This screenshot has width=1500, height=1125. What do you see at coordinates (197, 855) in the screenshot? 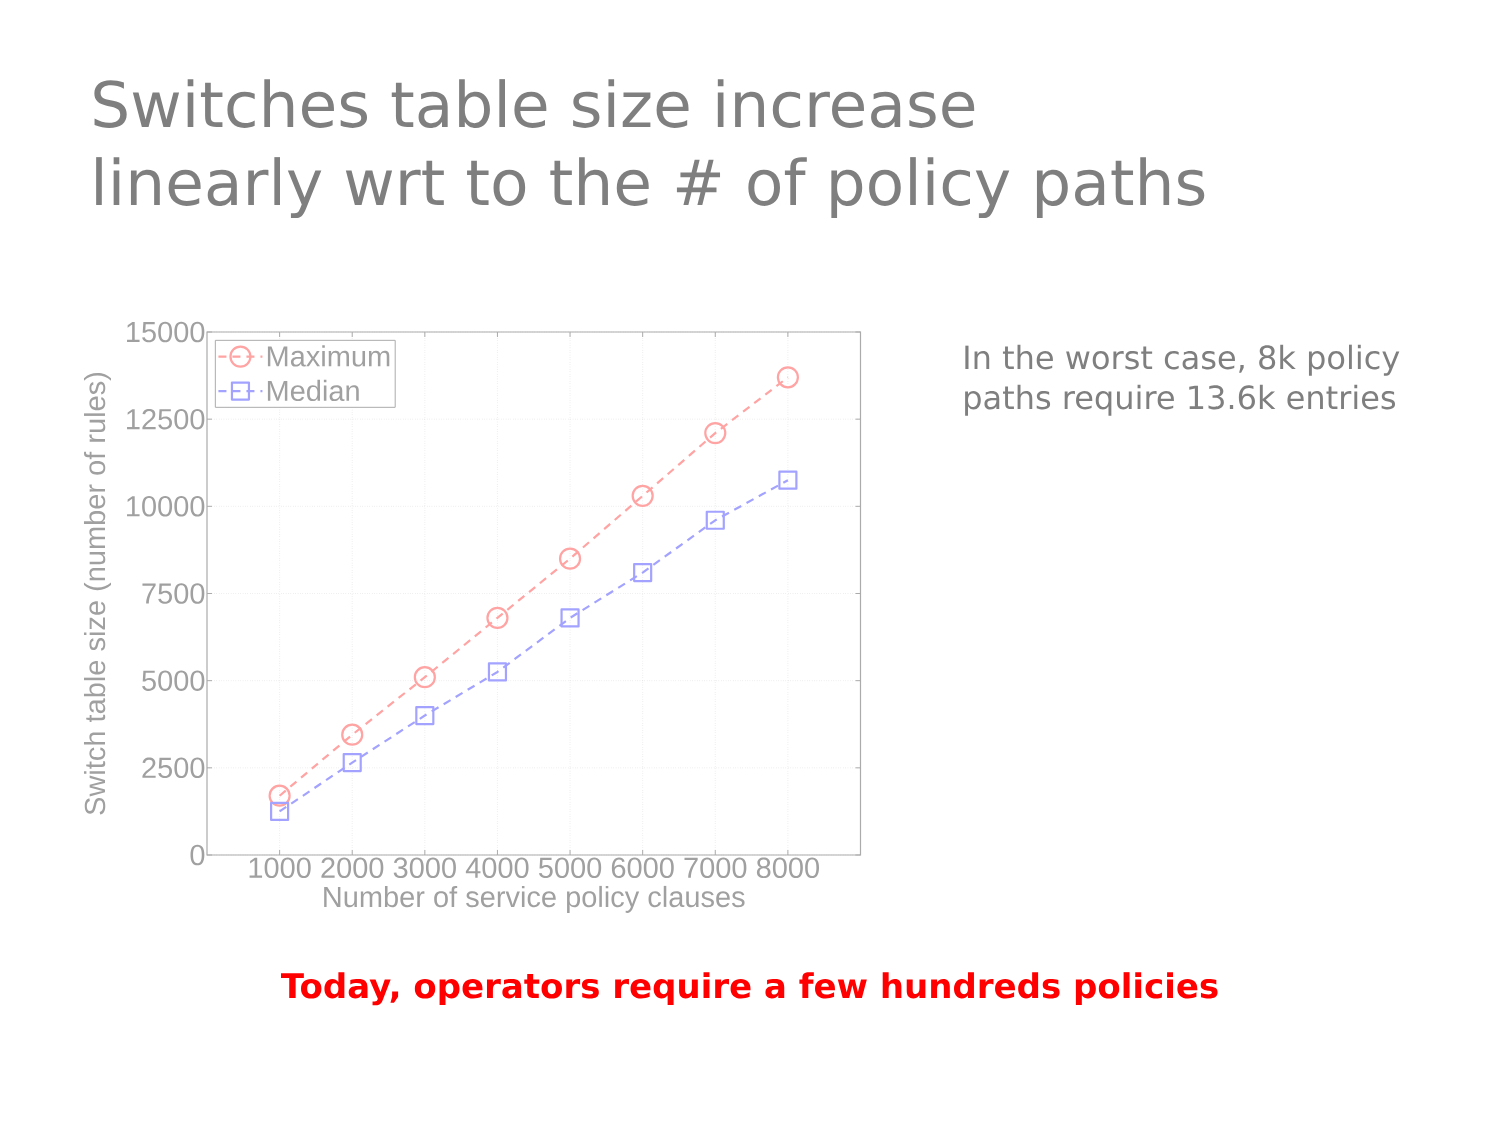
I see `y-tick-label: 0` at bounding box center [197, 855].